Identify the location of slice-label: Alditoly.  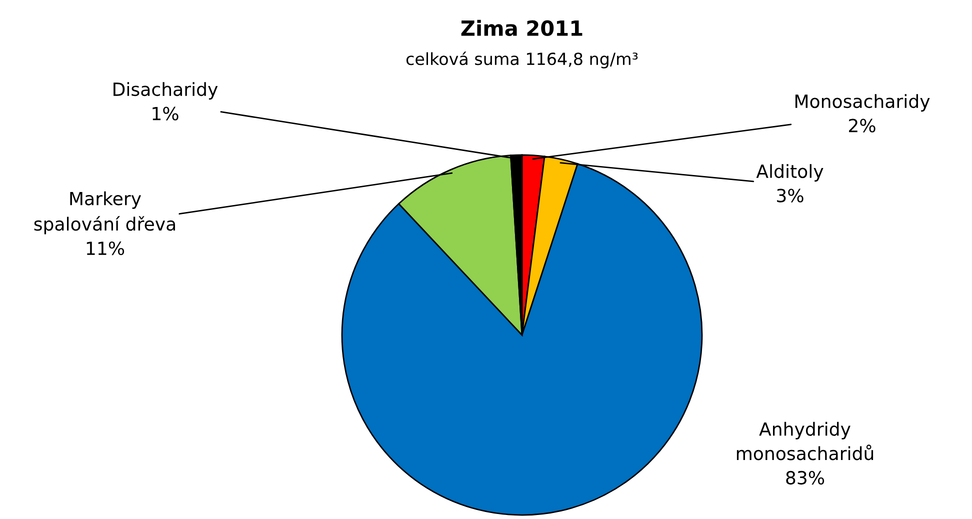
(790, 173).